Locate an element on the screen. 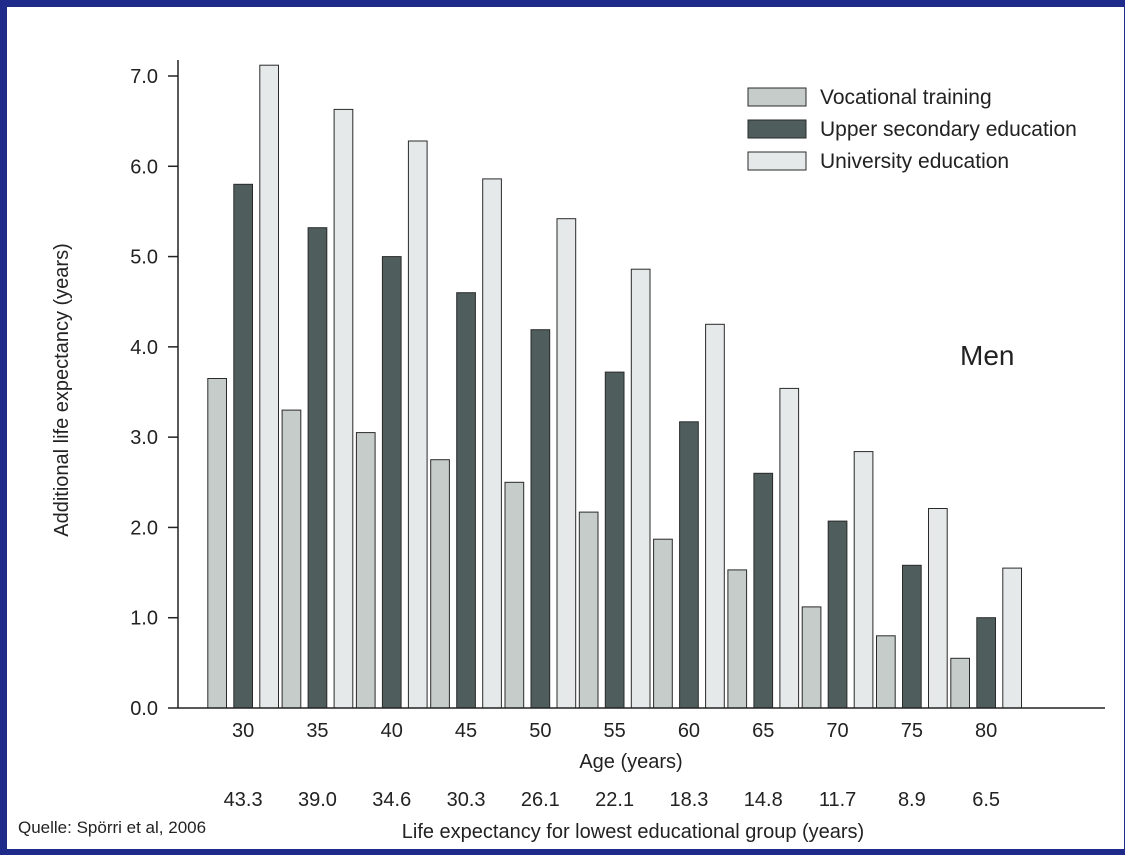 The height and width of the screenshot is (855, 1125). secondary-tick-label: 18.3 is located at coordinates (688, 800).